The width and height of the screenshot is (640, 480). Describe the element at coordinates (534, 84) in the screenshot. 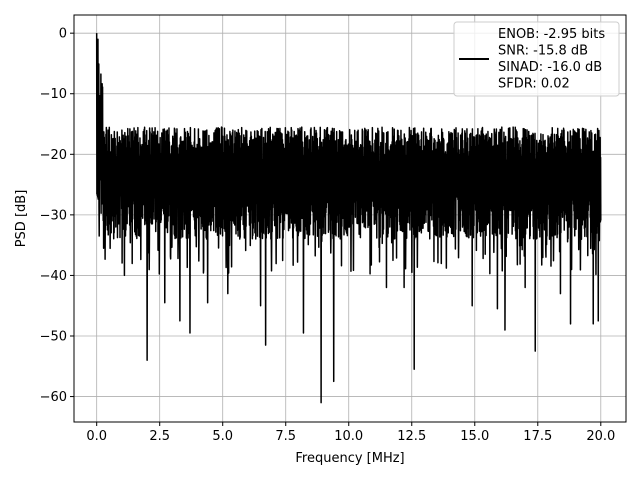

I see `legend-sfdr: SFDR: 0.02` at that location.